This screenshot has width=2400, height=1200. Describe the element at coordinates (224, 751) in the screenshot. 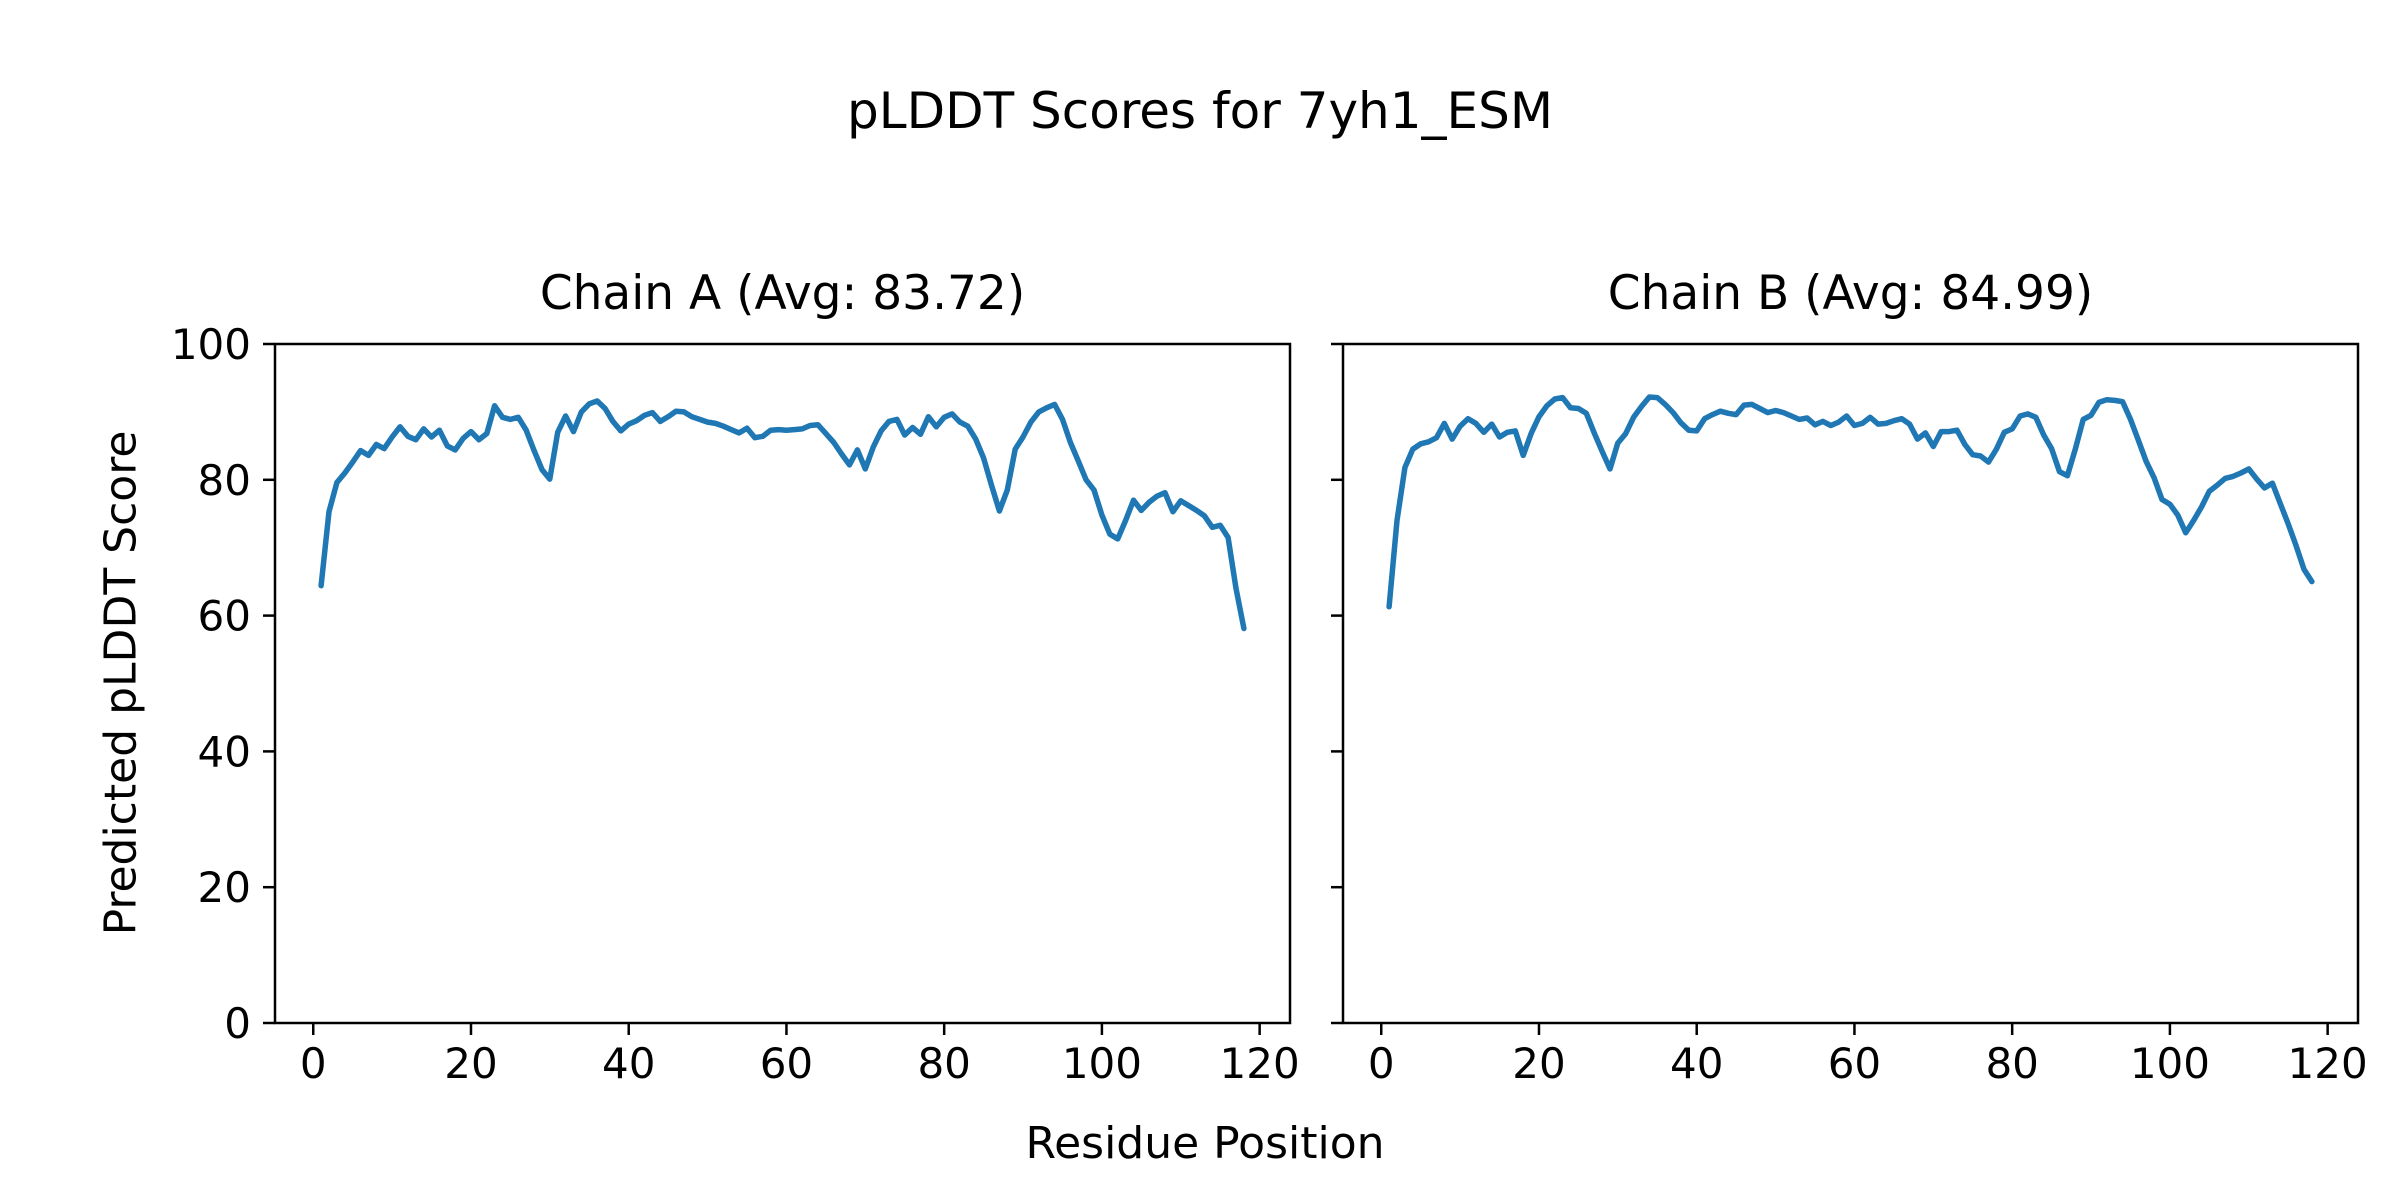

I see `y-tick-label: 40` at that location.